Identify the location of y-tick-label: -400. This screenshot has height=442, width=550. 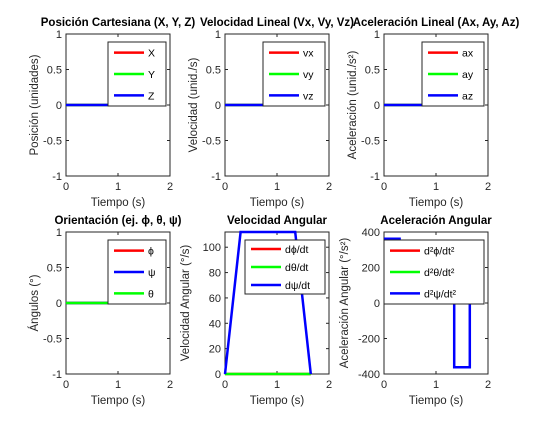
(369, 375).